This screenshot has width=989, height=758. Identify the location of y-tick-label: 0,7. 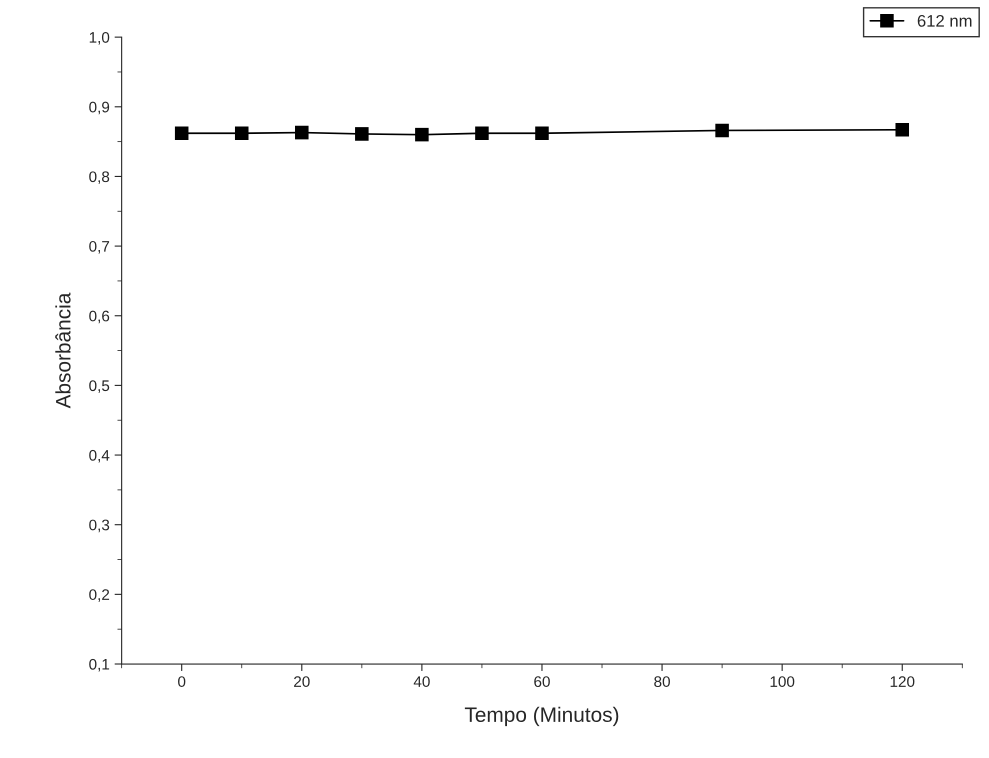
(99, 247).